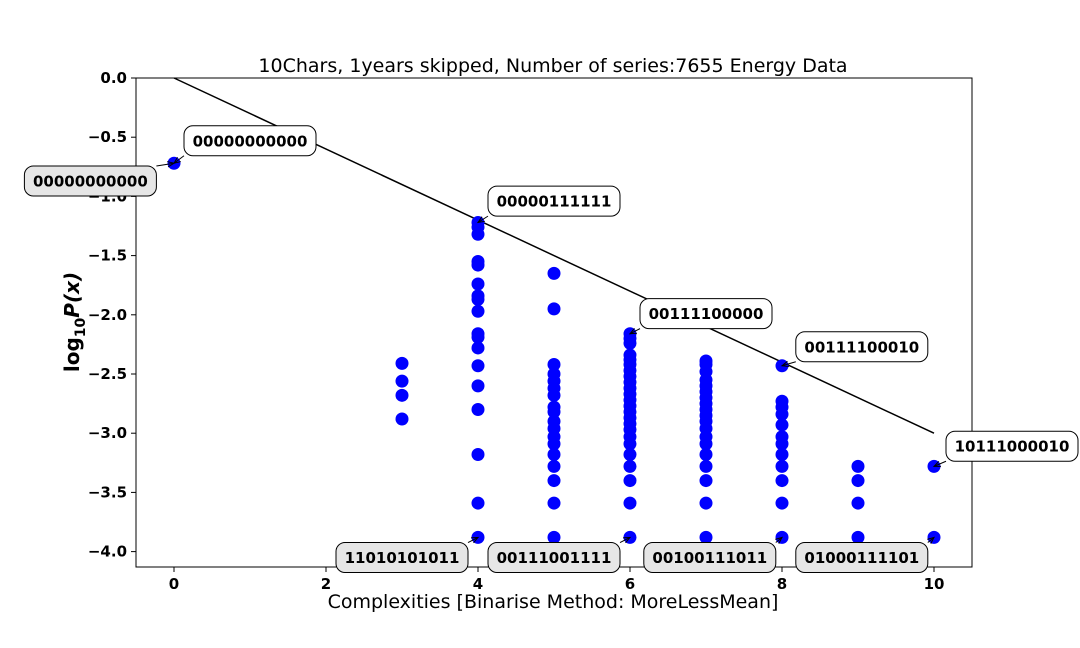 The image size is (1080, 648). I want to click on annotation-label: 00100111011, so click(709, 558).